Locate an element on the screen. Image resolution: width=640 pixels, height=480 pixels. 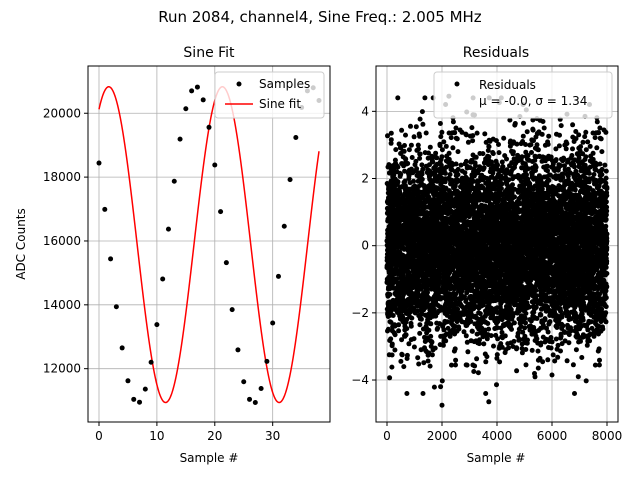
residuals-title: Residuals is located at coordinates (496, 53).